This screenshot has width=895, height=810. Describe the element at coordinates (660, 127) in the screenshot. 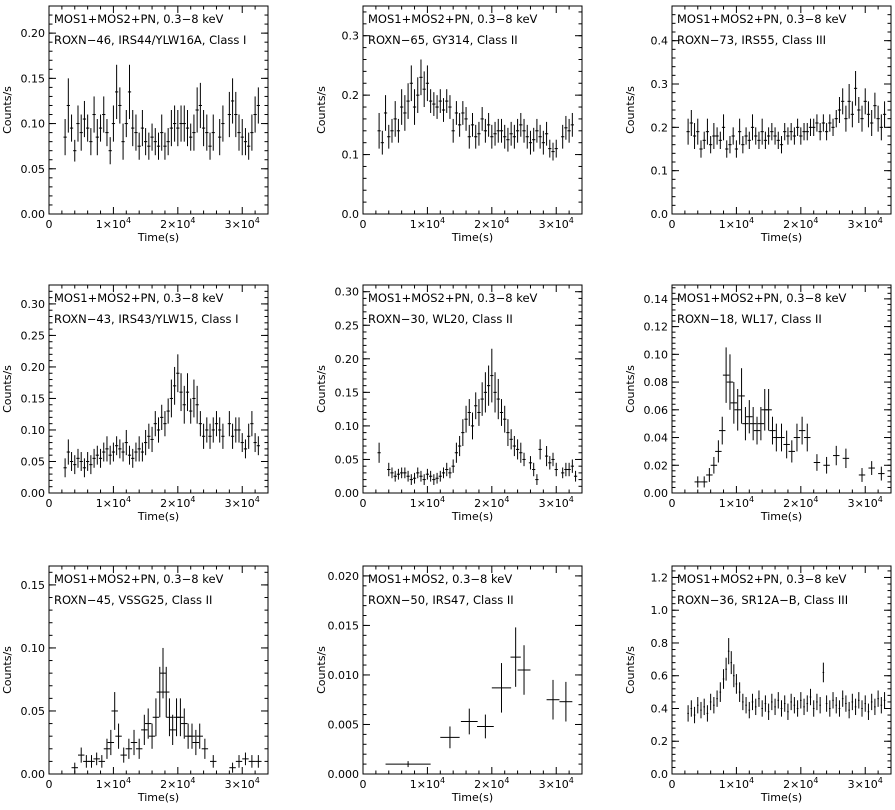

I see `y-tick-label: 0.2` at that location.